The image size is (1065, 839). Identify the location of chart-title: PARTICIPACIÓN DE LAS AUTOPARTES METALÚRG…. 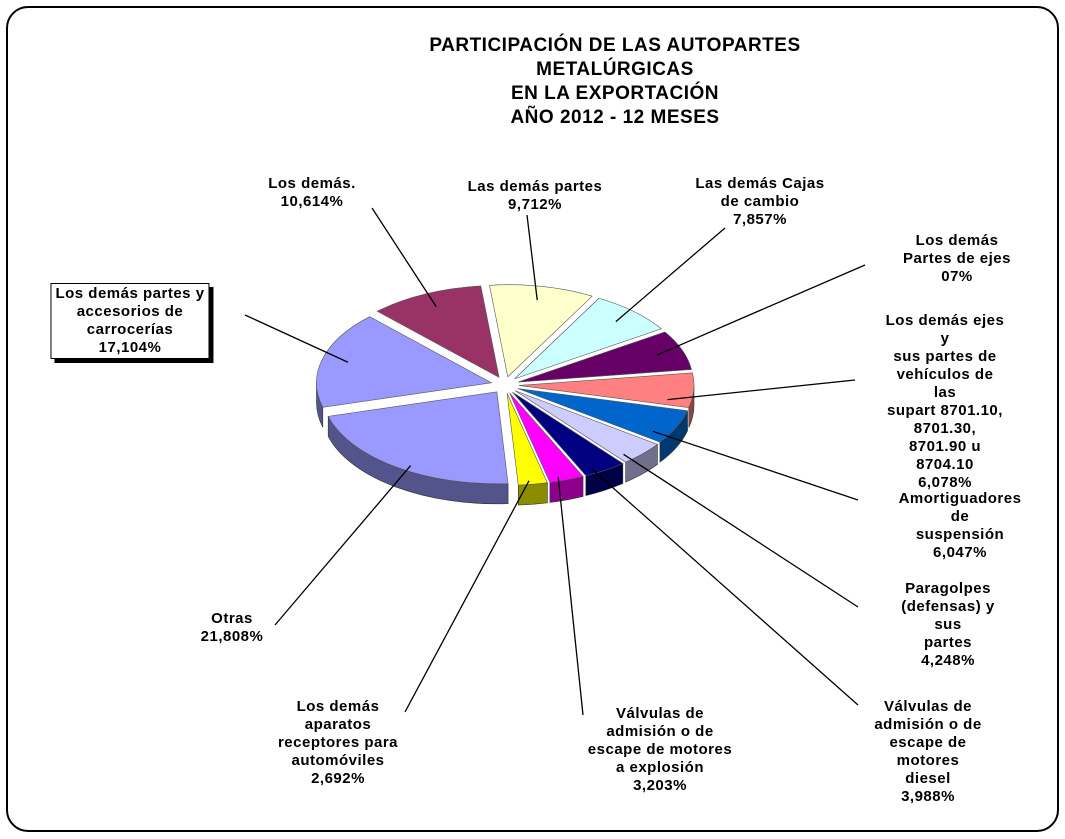
(615, 81).